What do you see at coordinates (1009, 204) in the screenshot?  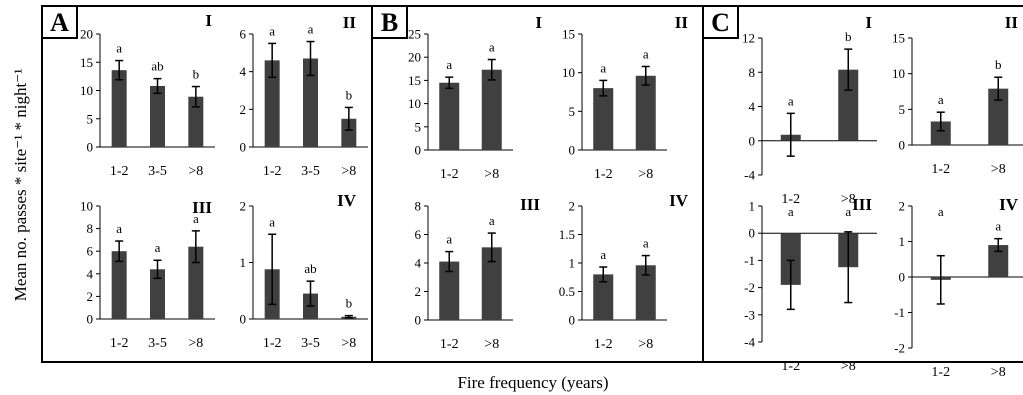 I see `subplot-title: IV` at bounding box center [1009, 204].